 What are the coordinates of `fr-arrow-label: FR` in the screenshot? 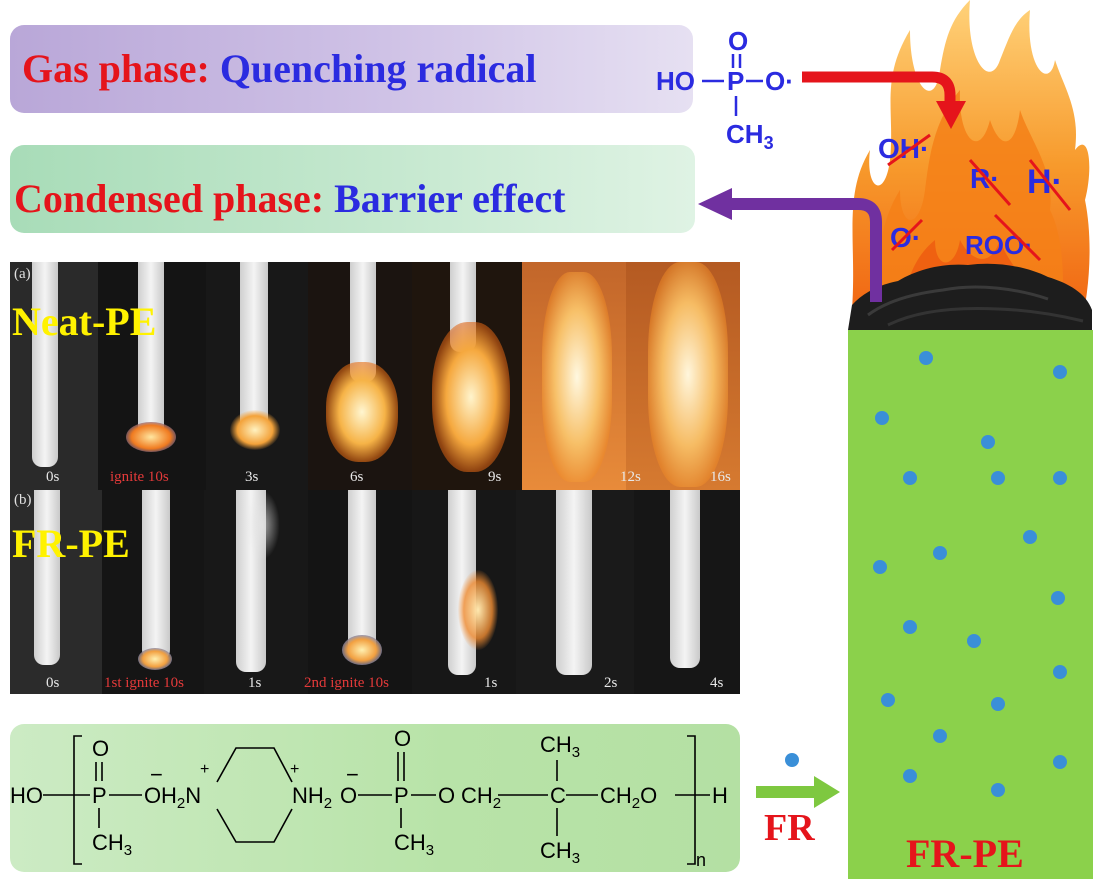 It's located at (789, 828).